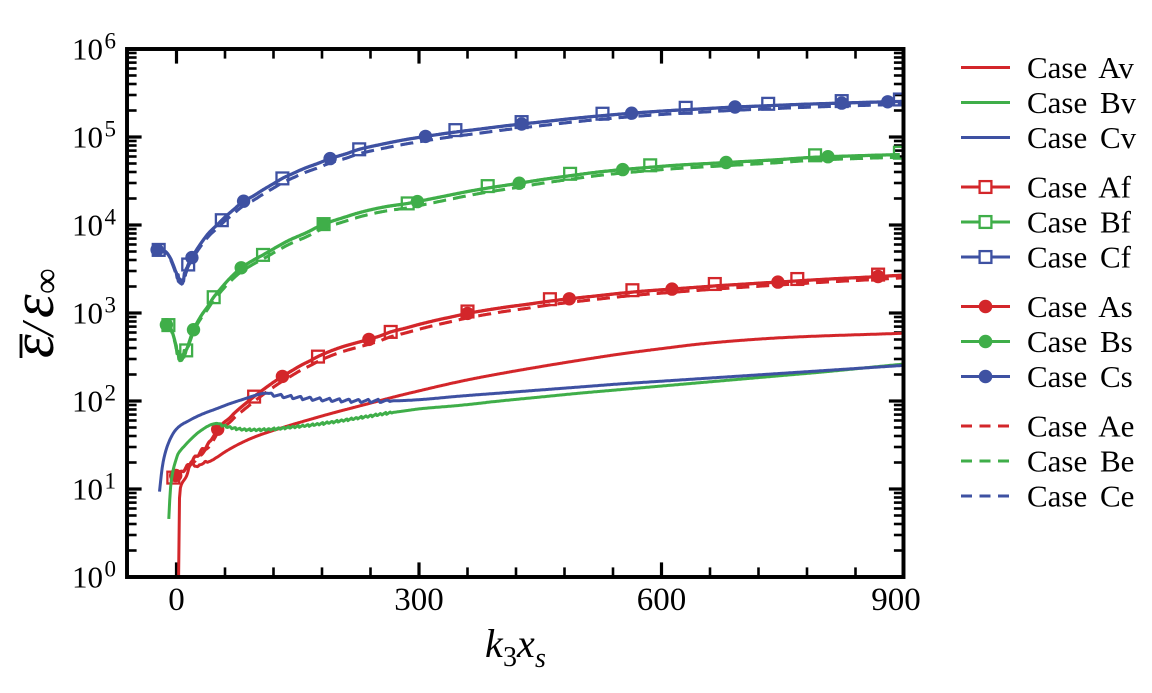 The height and width of the screenshot is (693, 1152). Describe the element at coordinates (1079, 187) in the screenshot. I see `svg-text: Case Af` at that location.